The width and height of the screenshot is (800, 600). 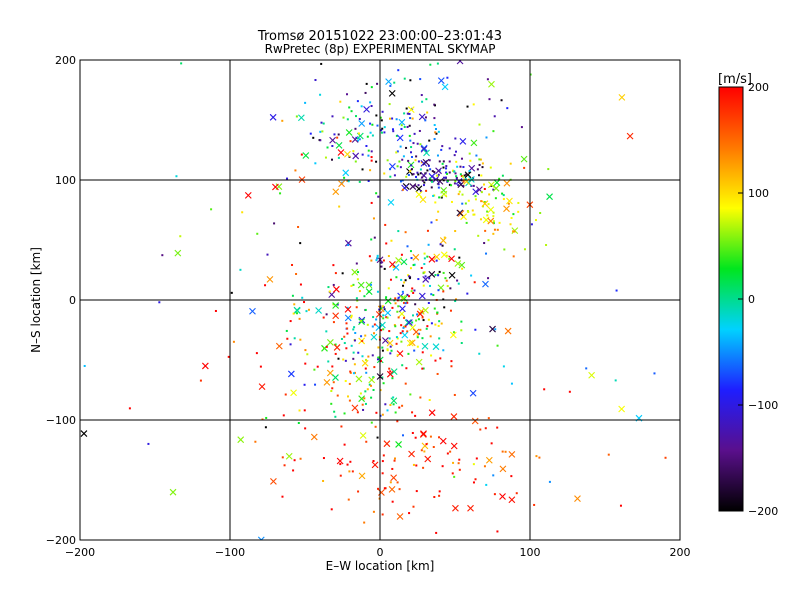 I want to click on colorbar-label: [m/s], so click(x=735, y=79).